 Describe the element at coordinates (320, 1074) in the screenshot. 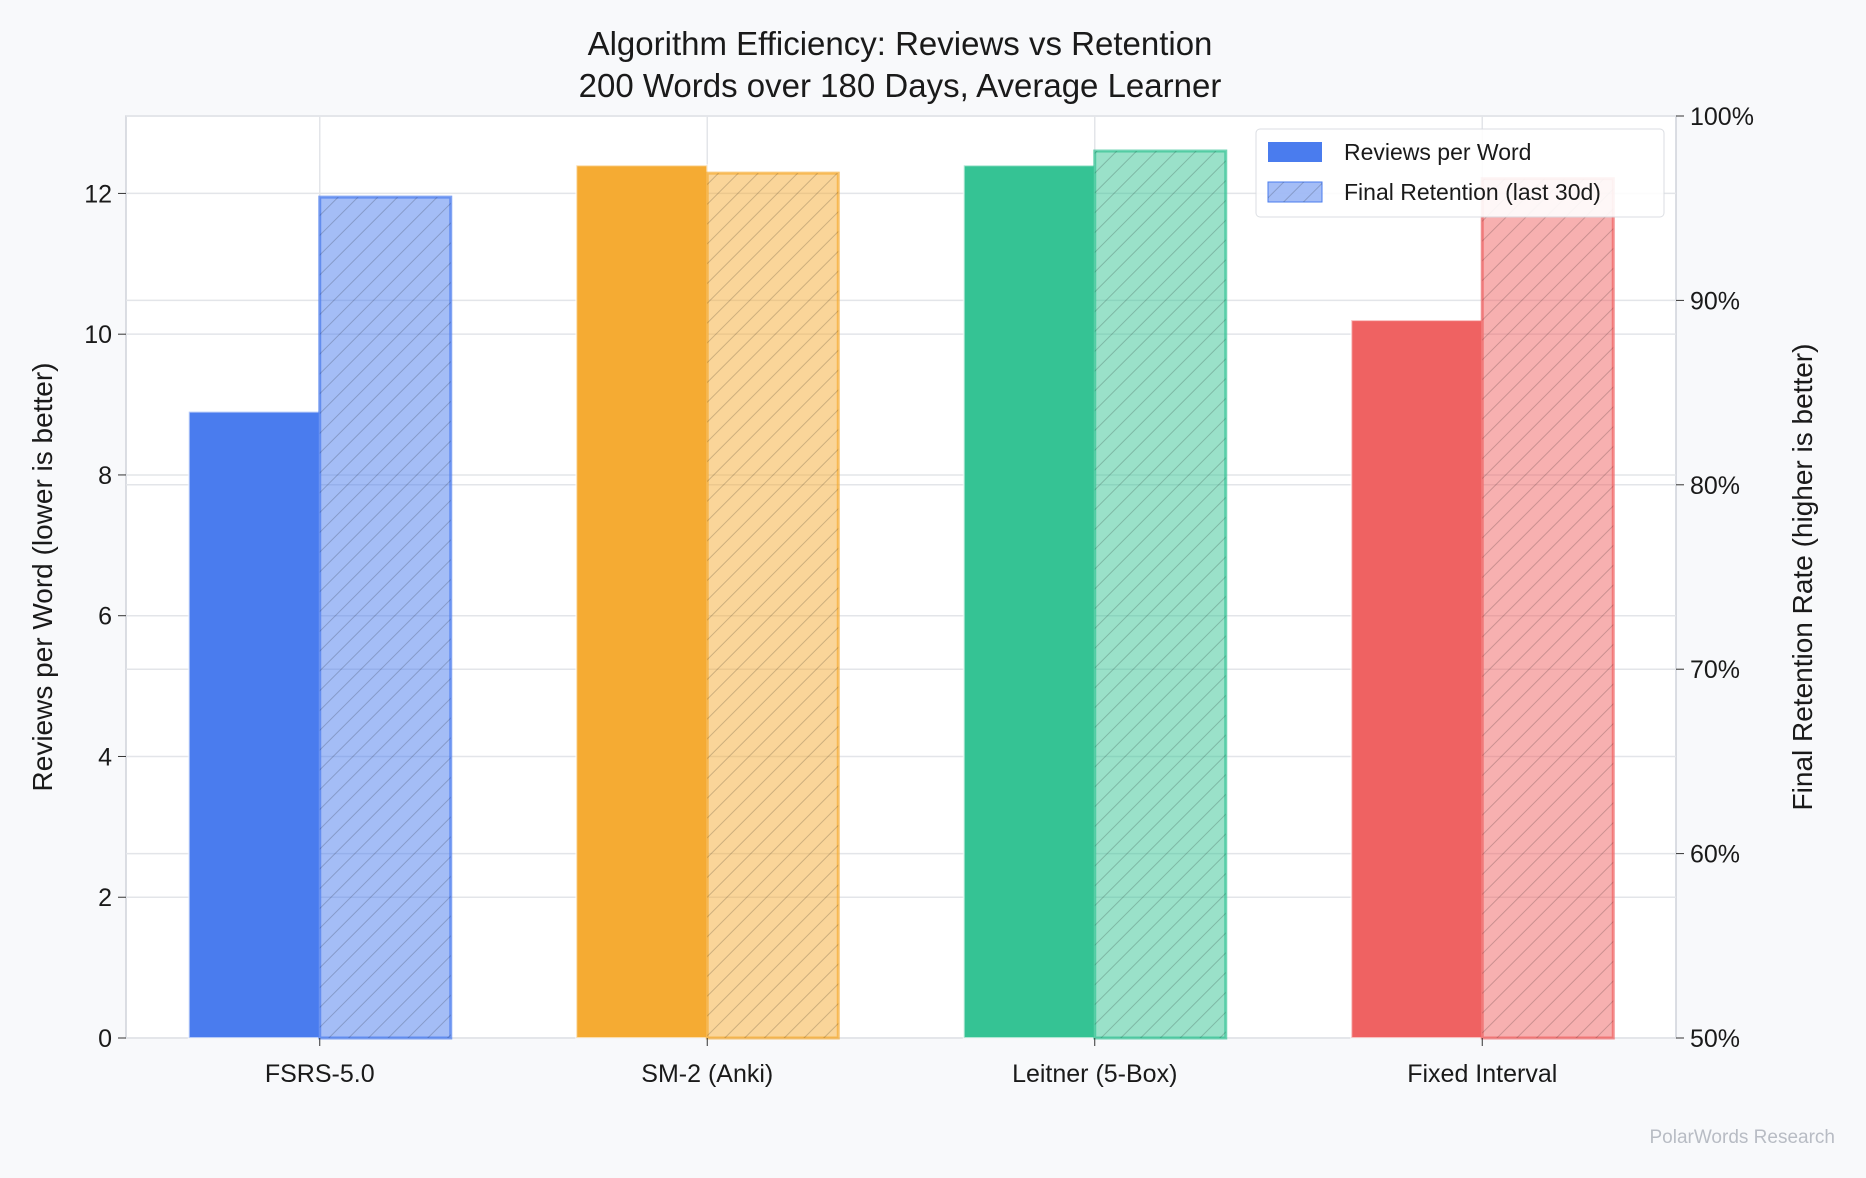

I see `x-tick-label: FSRS-5.0` at that location.